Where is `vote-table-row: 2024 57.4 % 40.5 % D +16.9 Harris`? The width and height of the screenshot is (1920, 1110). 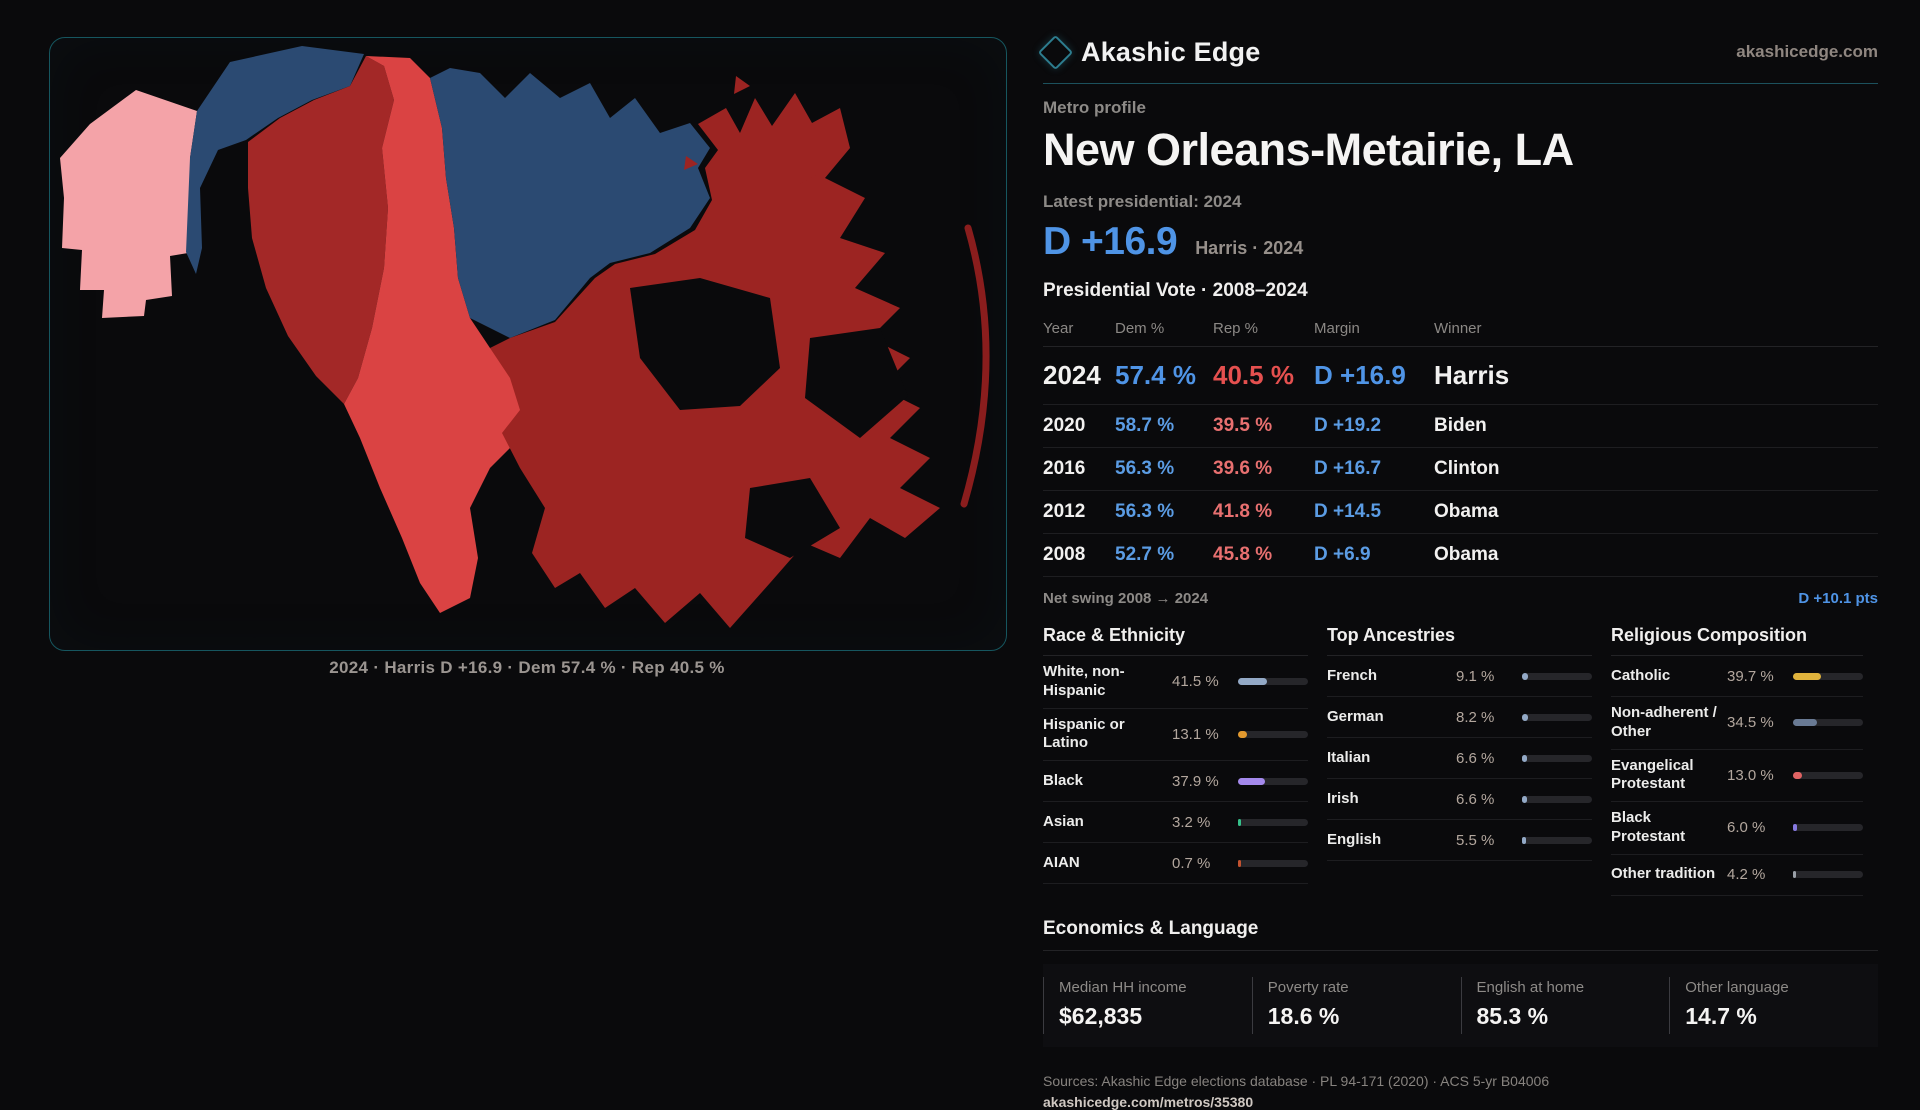 vote-table-row: 2024 57.4 % 40.5 % D +16.9 Harris is located at coordinates (1460, 376).